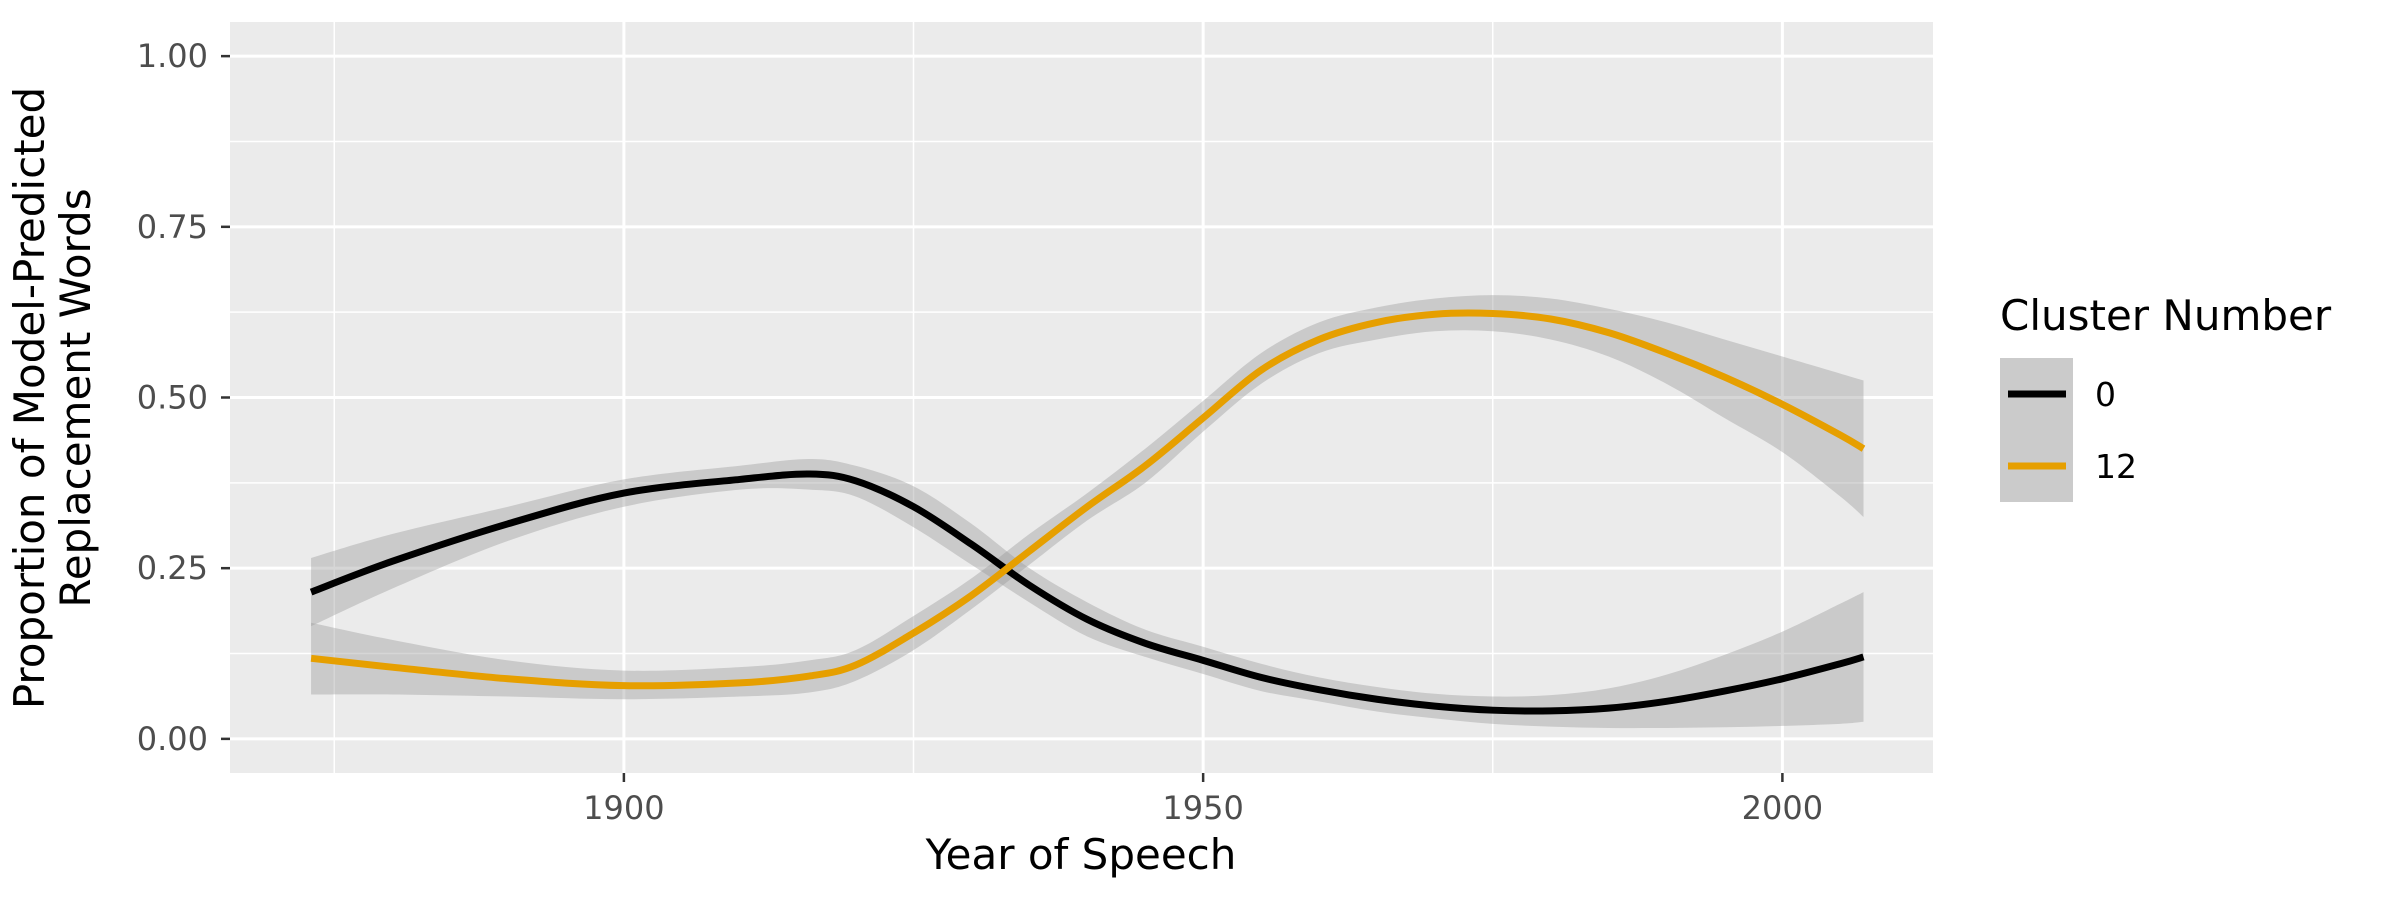 Image resolution: width=2400 pixels, height=900 pixels. What do you see at coordinates (2105, 394) in the screenshot?
I see `legend-label-0: 0` at bounding box center [2105, 394].